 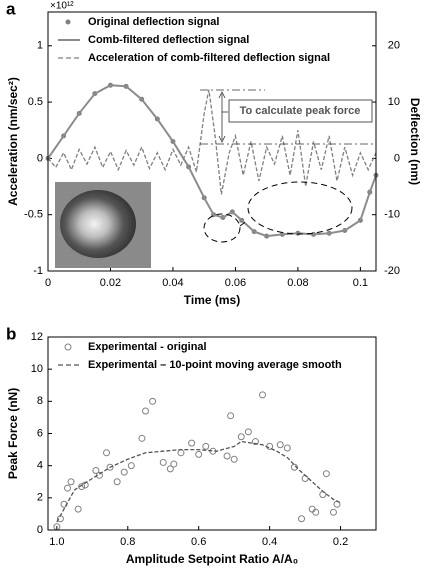 I want to click on x-axis-label: Time (ms), so click(x=212, y=300).